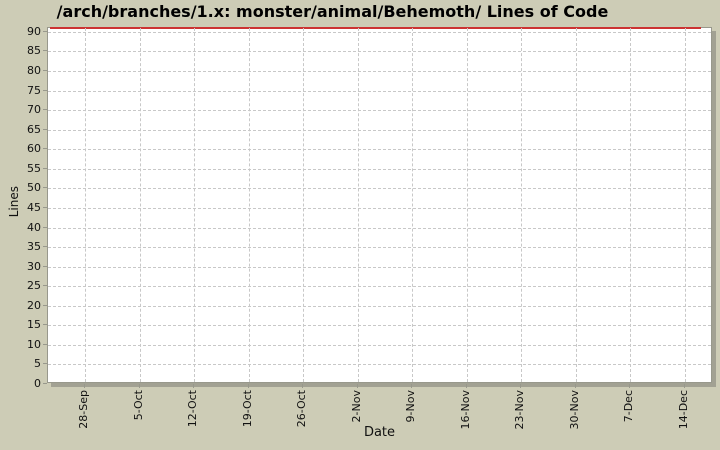  Describe the element at coordinates (301, 409) in the screenshot. I see `x-tick-label: 26-Oct` at that location.